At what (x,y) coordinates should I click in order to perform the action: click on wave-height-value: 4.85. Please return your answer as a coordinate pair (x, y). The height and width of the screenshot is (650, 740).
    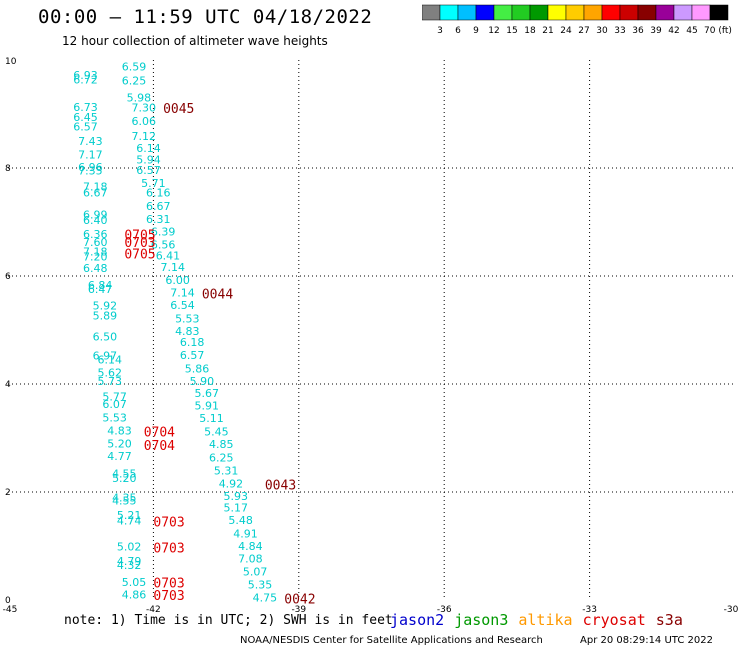
    Looking at the image, I should click on (221, 444).